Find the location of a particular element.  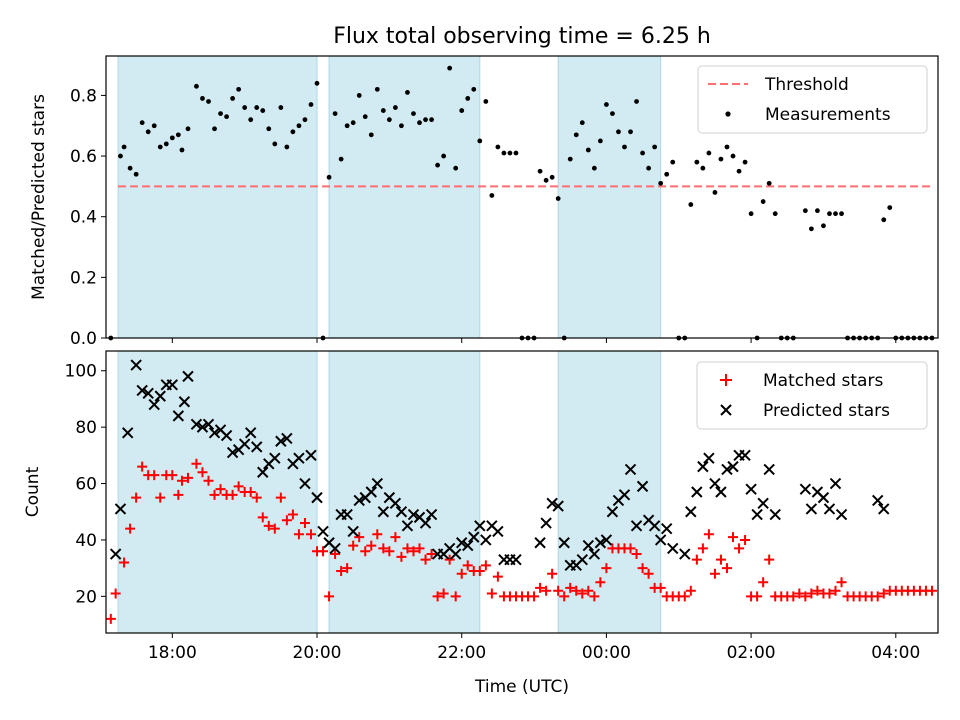

x-axis-label: Time (UTC) is located at coordinates (521, 687).